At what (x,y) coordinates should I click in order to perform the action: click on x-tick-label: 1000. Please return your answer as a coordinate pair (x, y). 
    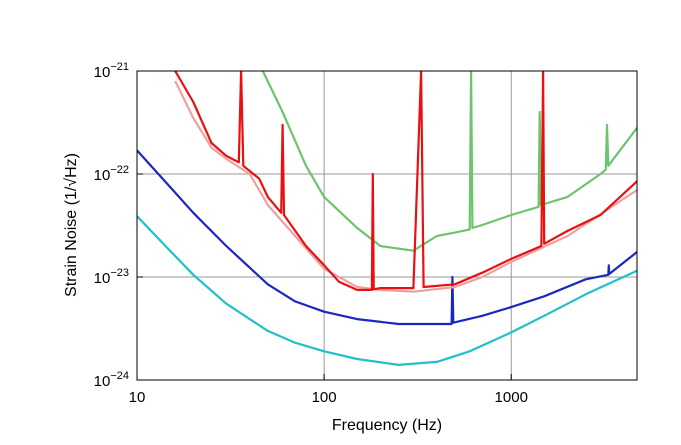
    Looking at the image, I should click on (511, 397).